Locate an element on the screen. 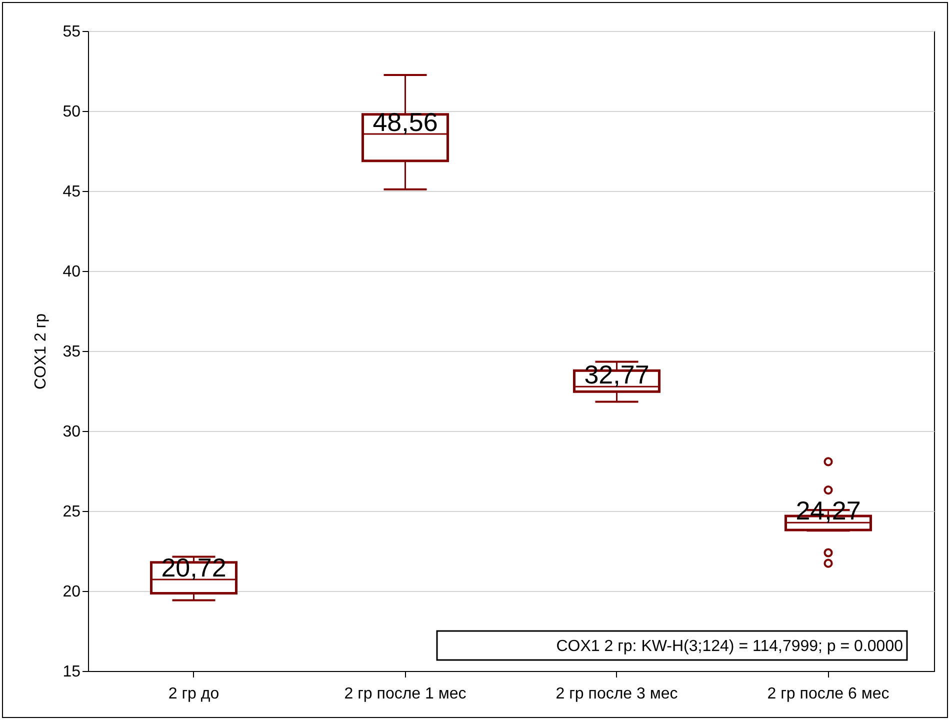 Image resolution: width=950 pixels, height=720 pixels. y-axis-title: COX1 2 гр is located at coordinates (41, 351).